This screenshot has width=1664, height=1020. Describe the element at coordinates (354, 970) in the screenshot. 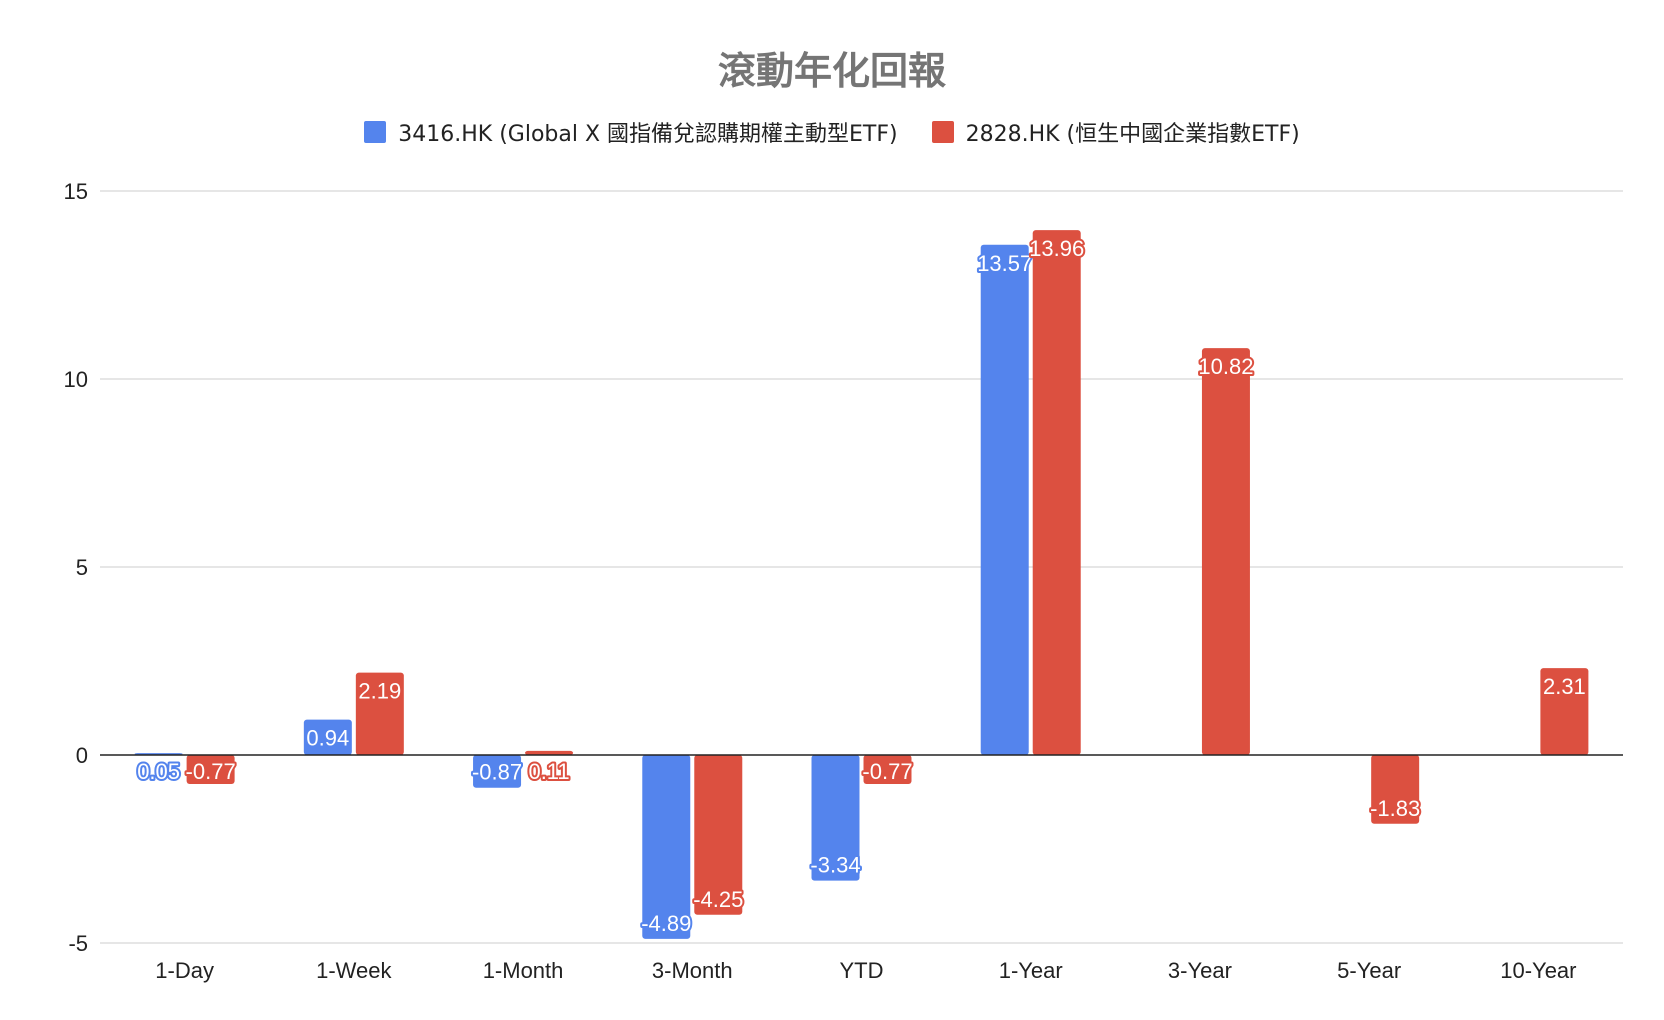

I see `x-tick-label-1-Week: 1-Week` at that location.